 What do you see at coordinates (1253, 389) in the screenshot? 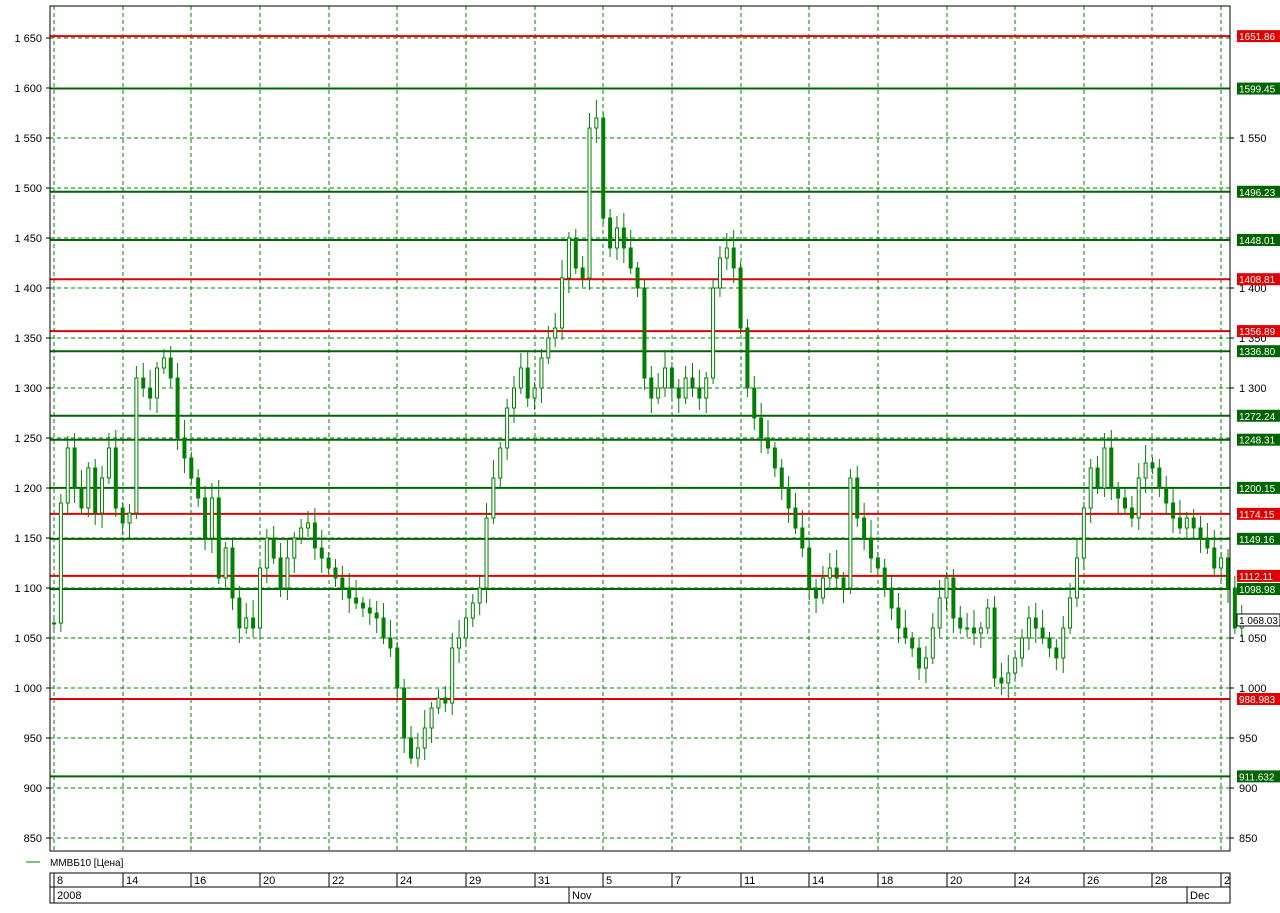
I see `y-tick-label-right: 1 300` at bounding box center [1253, 389].